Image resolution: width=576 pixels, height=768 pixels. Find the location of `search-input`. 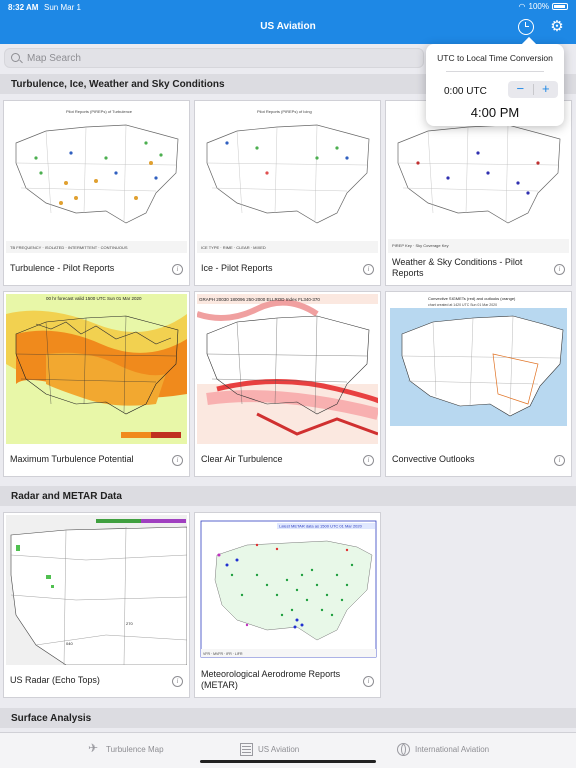

search-input is located at coordinates (217, 58).